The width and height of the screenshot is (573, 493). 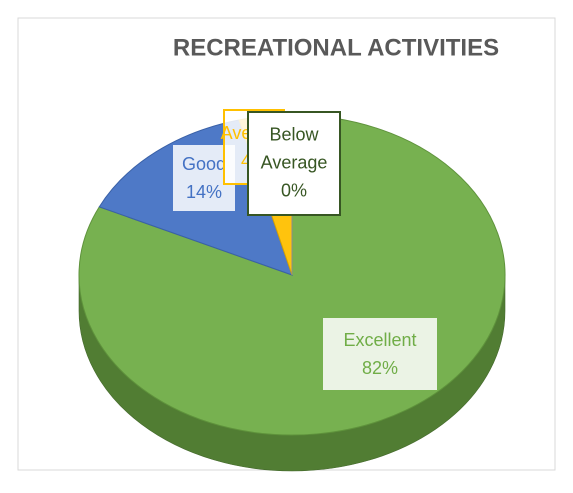 What do you see at coordinates (294, 134) in the screenshot?
I see `data-label-category-line: Below` at bounding box center [294, 134].